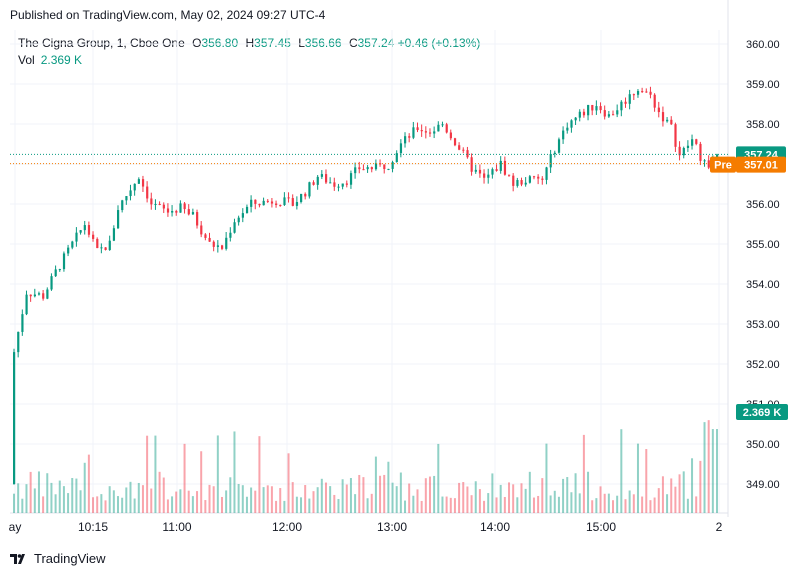  I want to click on symbol-label: The Cigna Group, 1, Cboe One, so click(101, 43).